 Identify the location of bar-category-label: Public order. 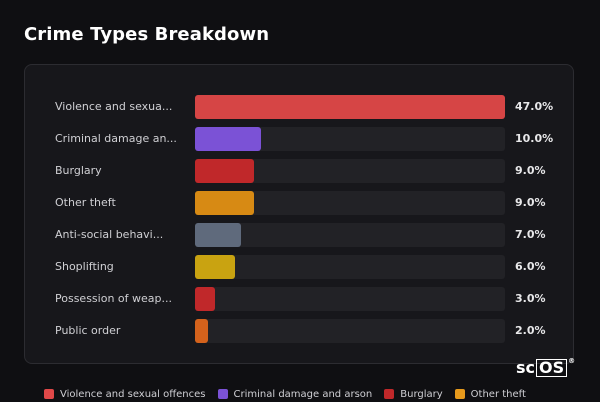
(88, 330).